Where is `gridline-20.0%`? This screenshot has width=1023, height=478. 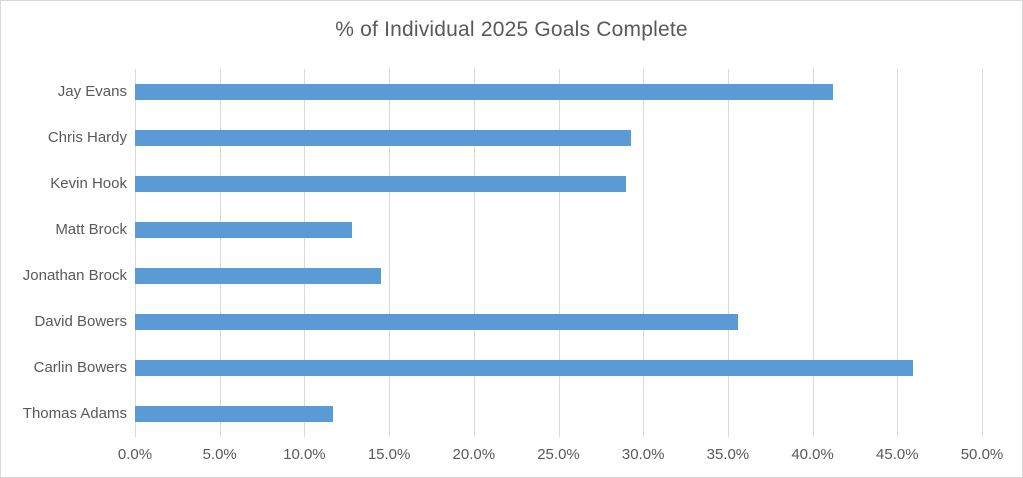
gridline-20.0% is located at coordinates (474, 253).